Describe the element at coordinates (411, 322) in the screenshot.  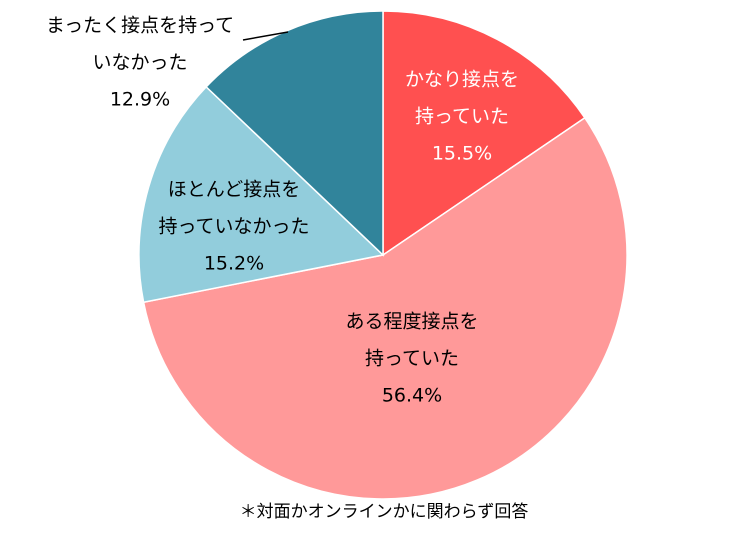
I see `slice-label-1-line-0: ある程度接点を` at that location.